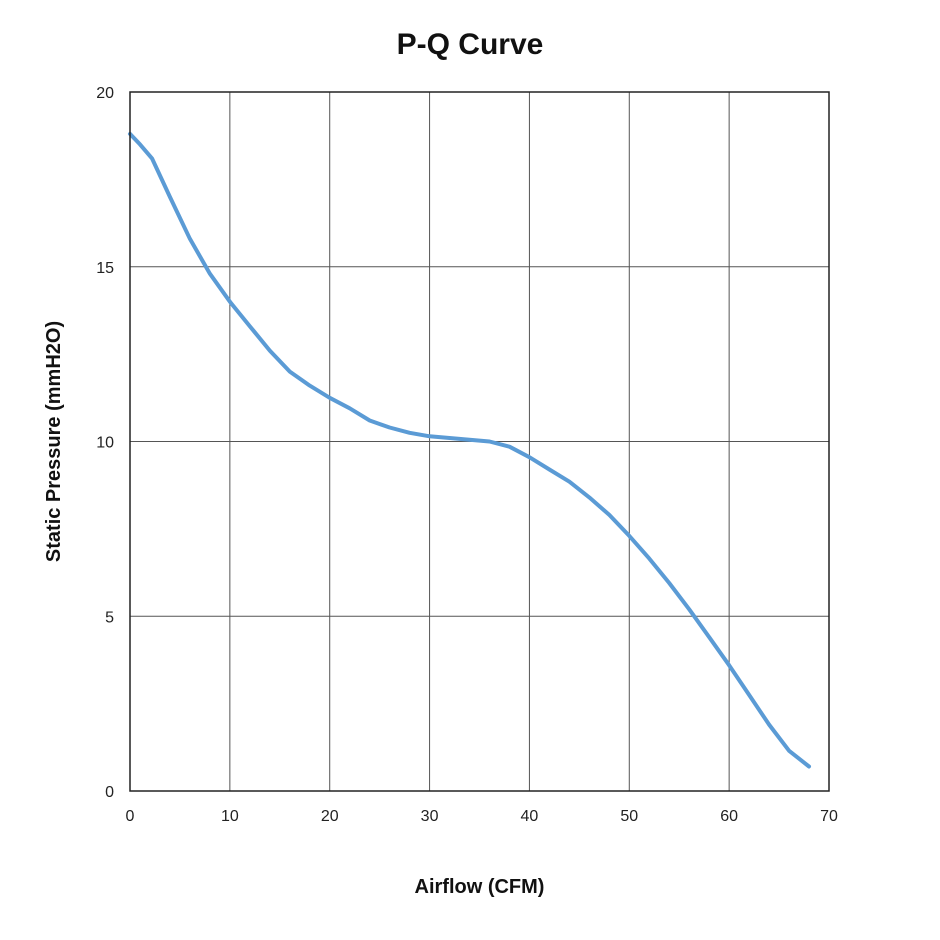 The height and width of the screenshot is (940, 940). What do you see at coordinates (430, 816) in the screenshot?
I see `x-tick-label: 30` at bounding box center [430, 816].